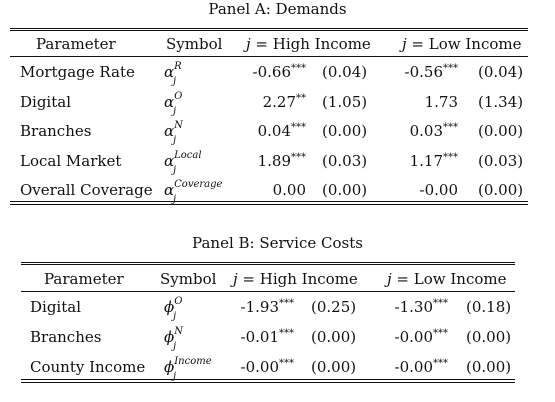  Describe the element at coordinates (279, 101) in the screenshot. I see `coefficient-value: 2.27` at that location.